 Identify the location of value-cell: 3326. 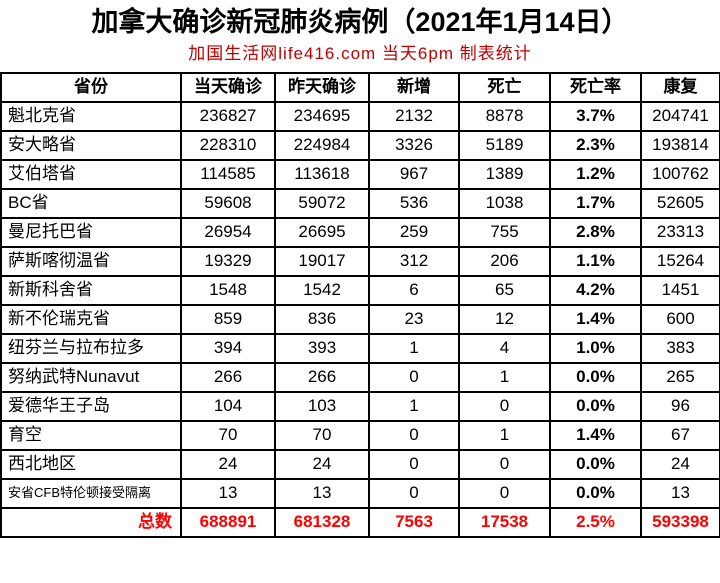
(414, 145).